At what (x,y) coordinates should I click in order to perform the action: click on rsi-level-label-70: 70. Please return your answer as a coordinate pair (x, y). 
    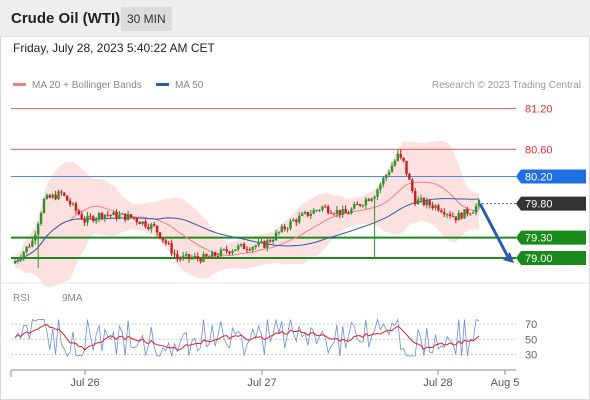
    Looking at the image, I should click on (531, 325).